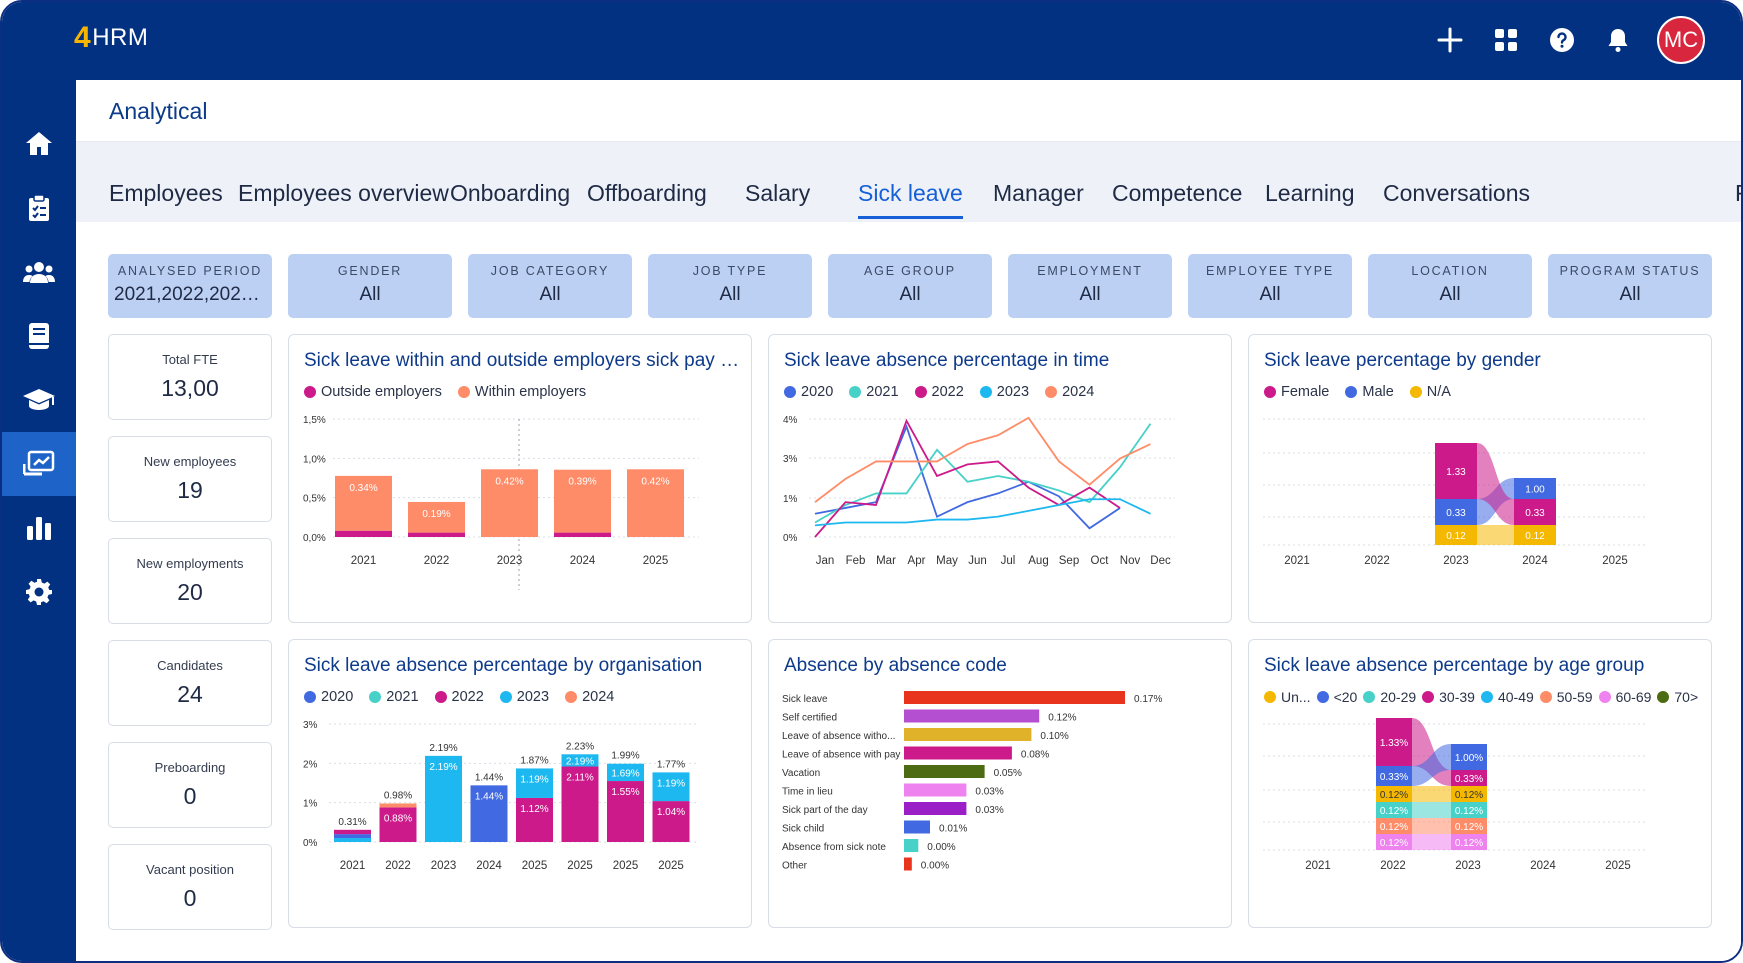 The height and width of the screenshot is (963, 1743). I want to click on filter-program-status: PROGRAM STATUS All, so click(1630, 286).